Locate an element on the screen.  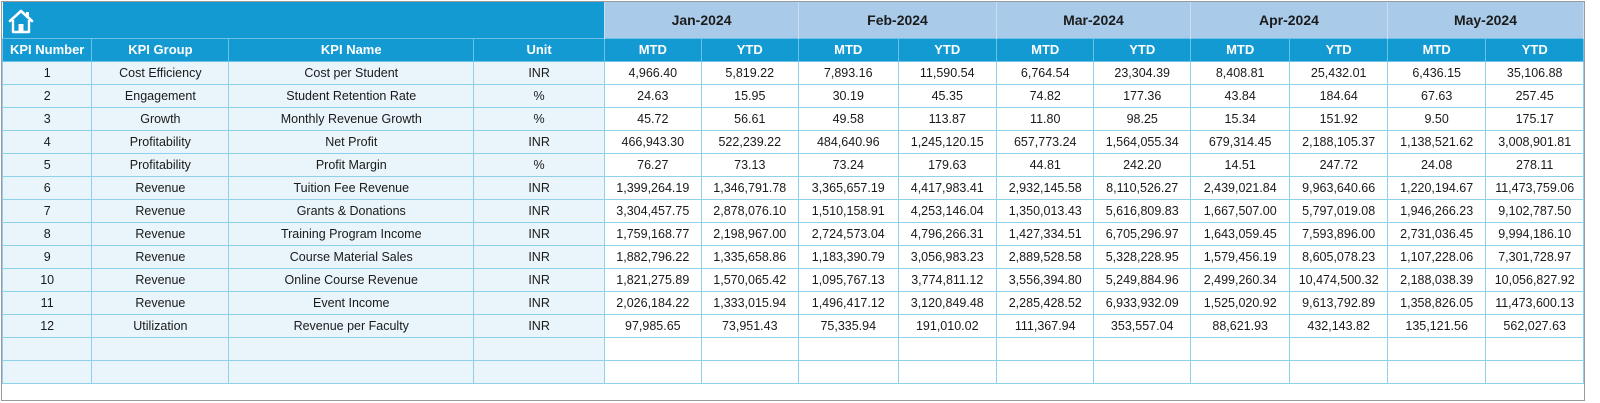
cell-unit: % is located at coordinates (539, 164).